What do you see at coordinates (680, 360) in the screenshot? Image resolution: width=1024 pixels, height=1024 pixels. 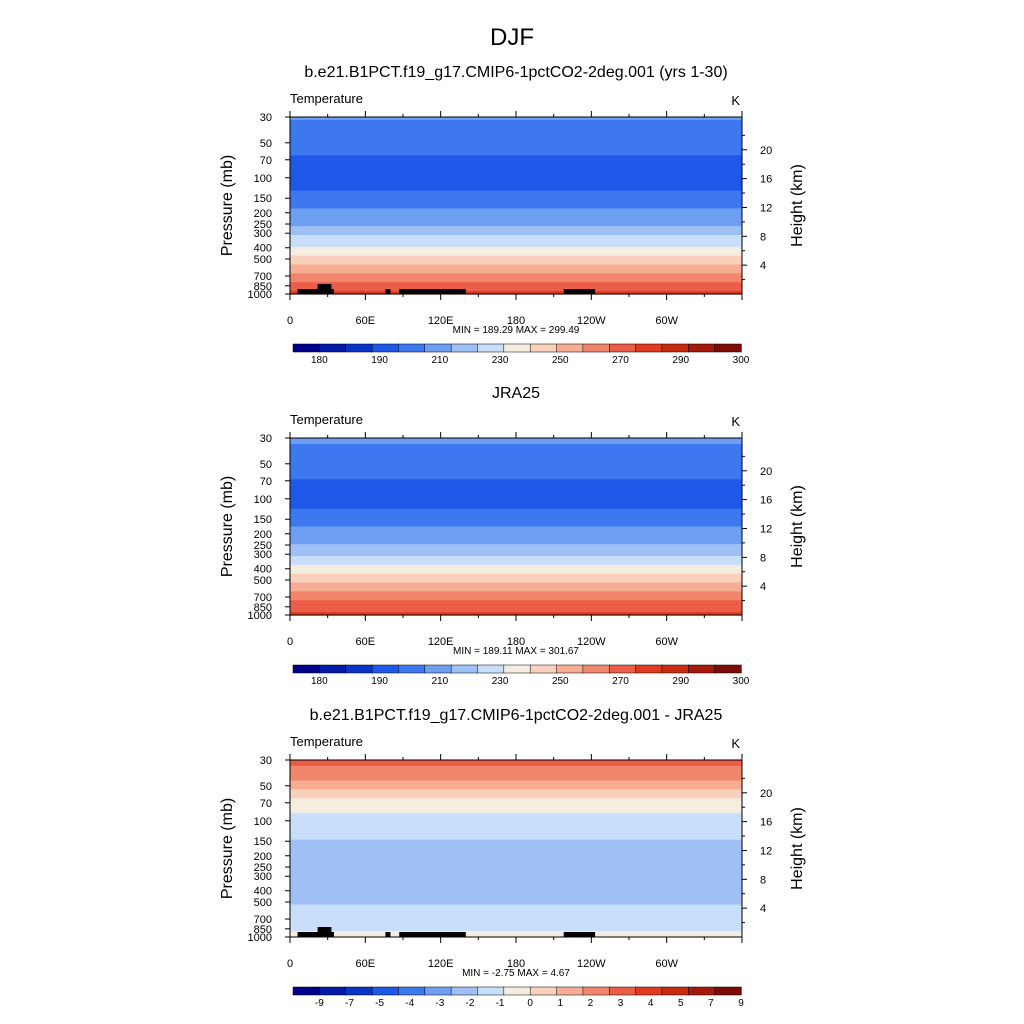 I see `colorbar-label: 290` at bounding box center [680, 360].